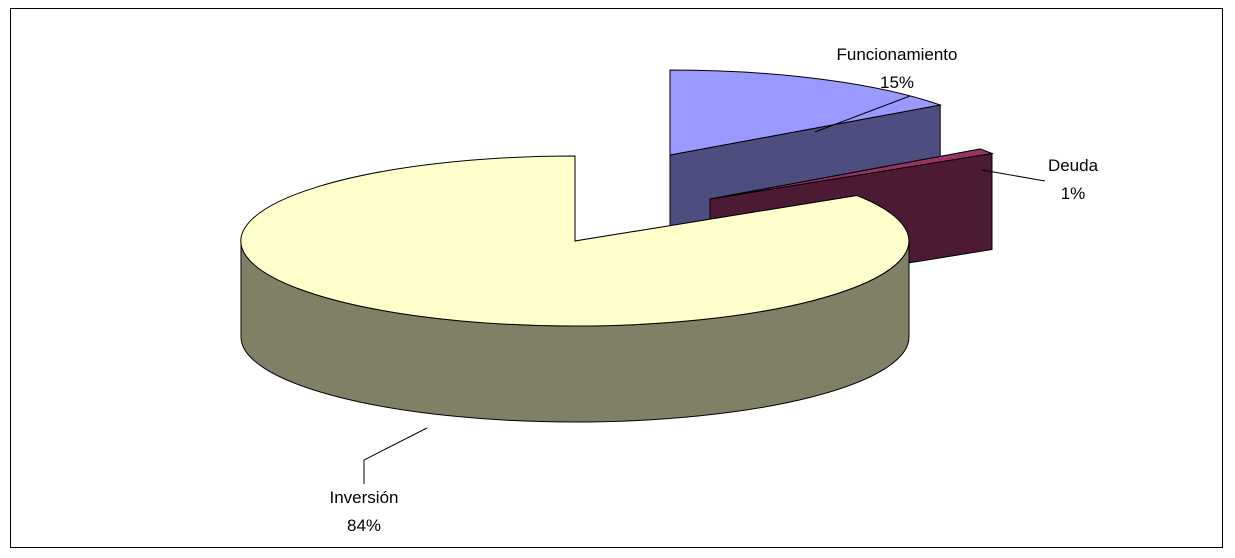 The image size is (1235, 558). I want to click on slice-label-funcionamiento: Funcionamiento, so click(897, 54).